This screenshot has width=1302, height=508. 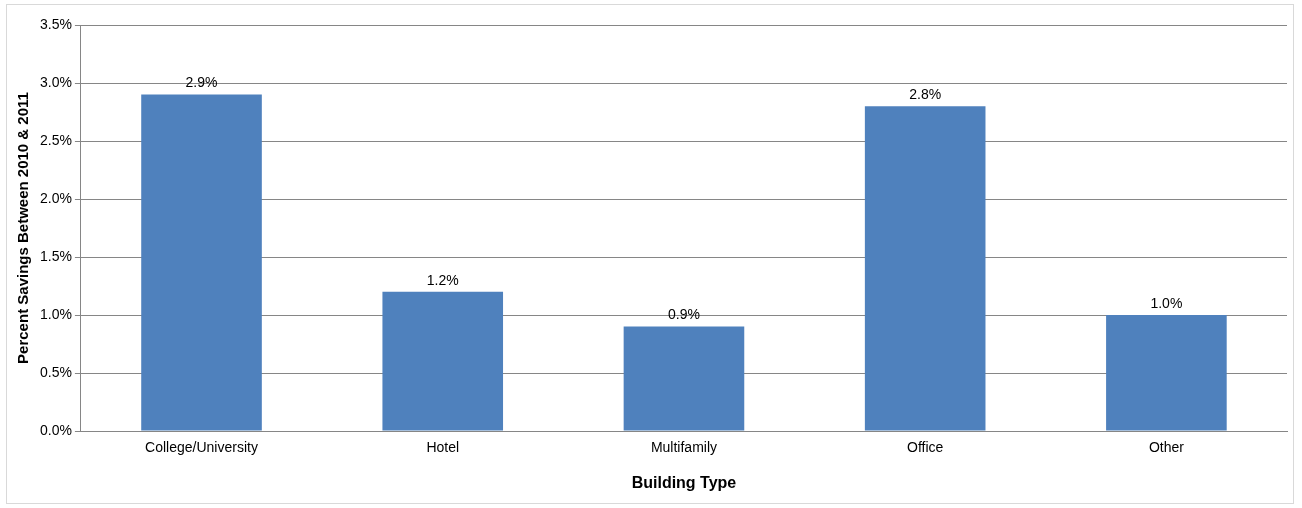 I want to click on y-tick-label: 3.5%, so click(x=55, y=23).